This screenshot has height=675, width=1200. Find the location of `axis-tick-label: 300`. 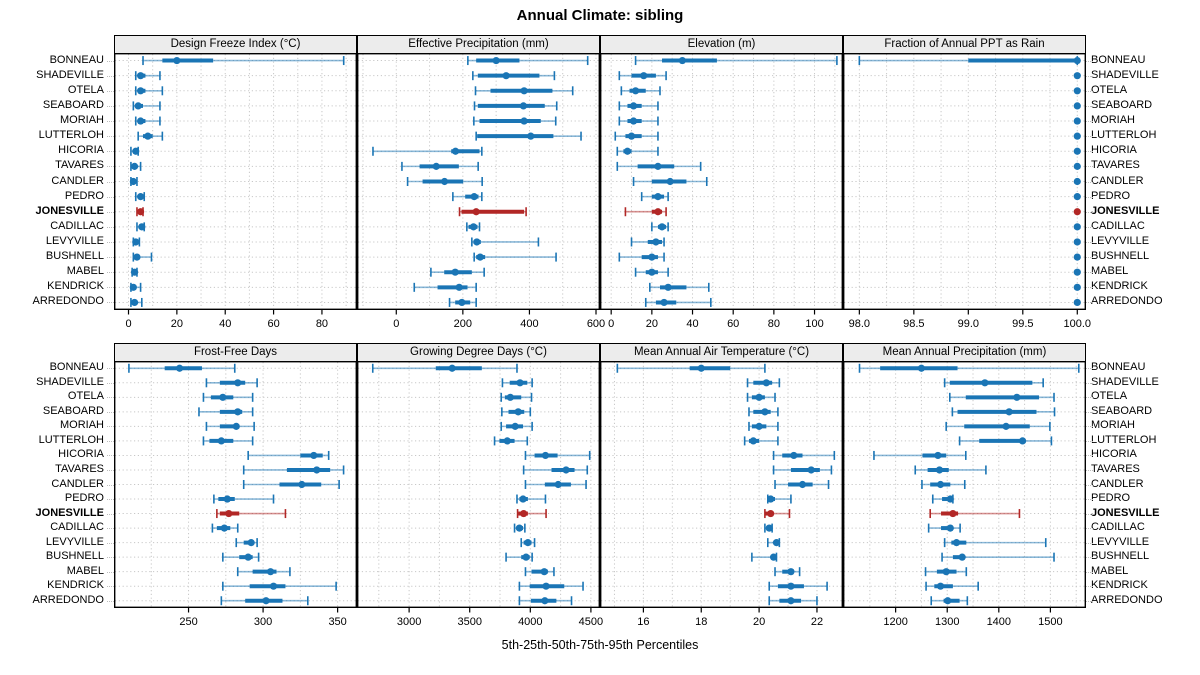

axis-tick-label: 300 is located at coordinates (263, 622).